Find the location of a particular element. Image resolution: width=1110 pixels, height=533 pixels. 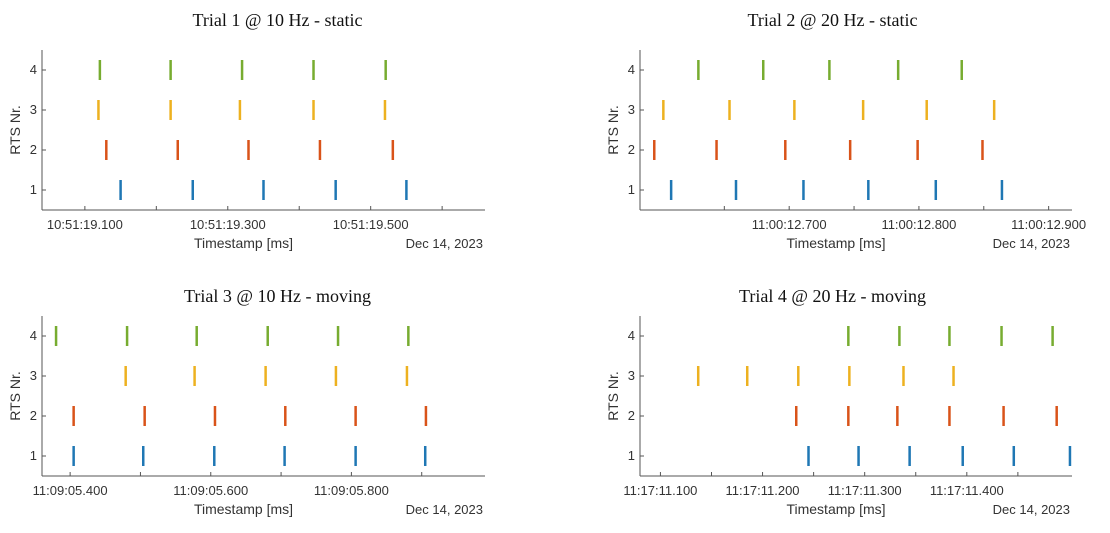

x-tick-label: 10:51:19.500 is located at coordinates (371, 224).